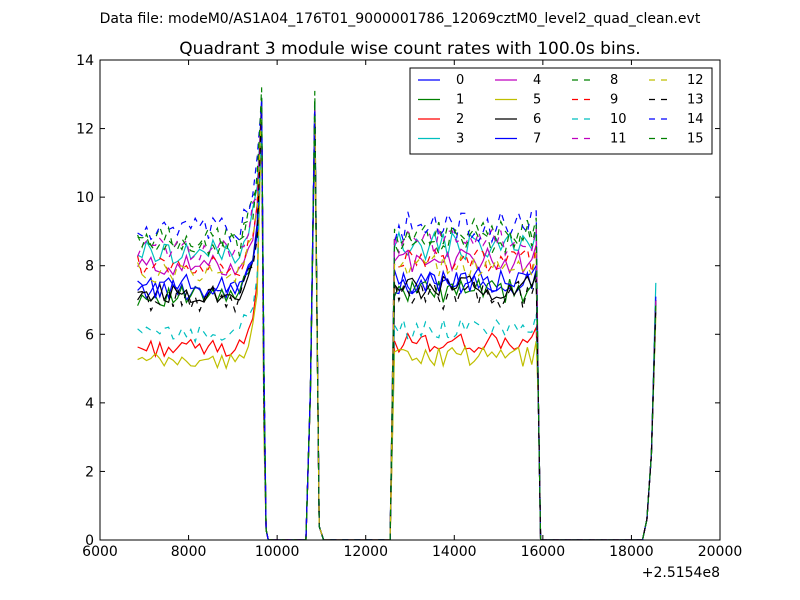 The width and height of the screenshot is (800, 600). What do you see at coordinates (85, 198) in the screenshot?
I see `y-tick-label: 10` at bounding box center [85, 198].